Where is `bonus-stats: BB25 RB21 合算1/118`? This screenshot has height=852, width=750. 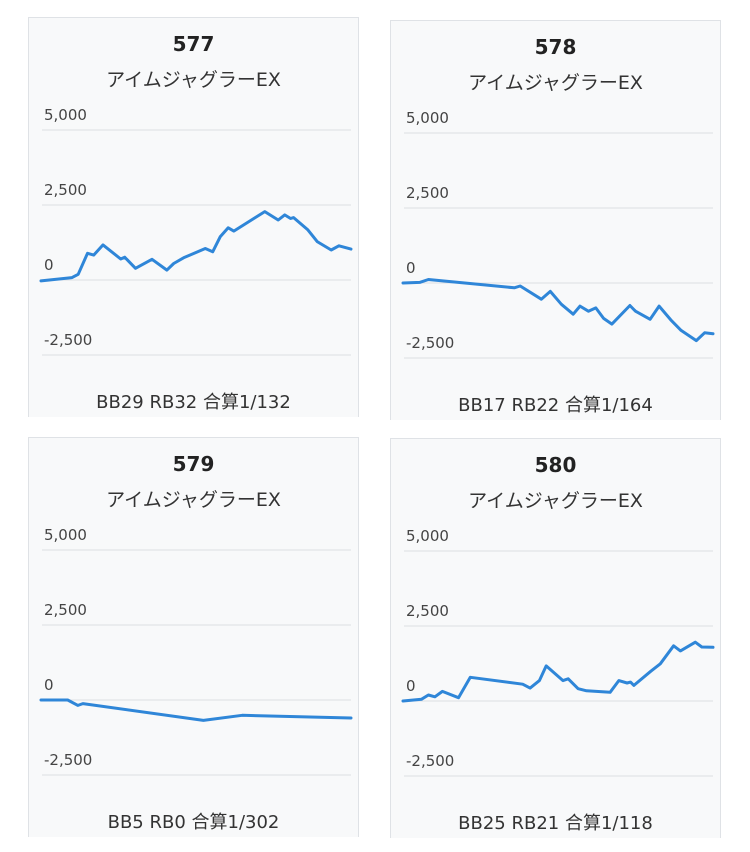 bonus-stats: BB25 RB21 合算1/118 is located at coordinates (555, 823).